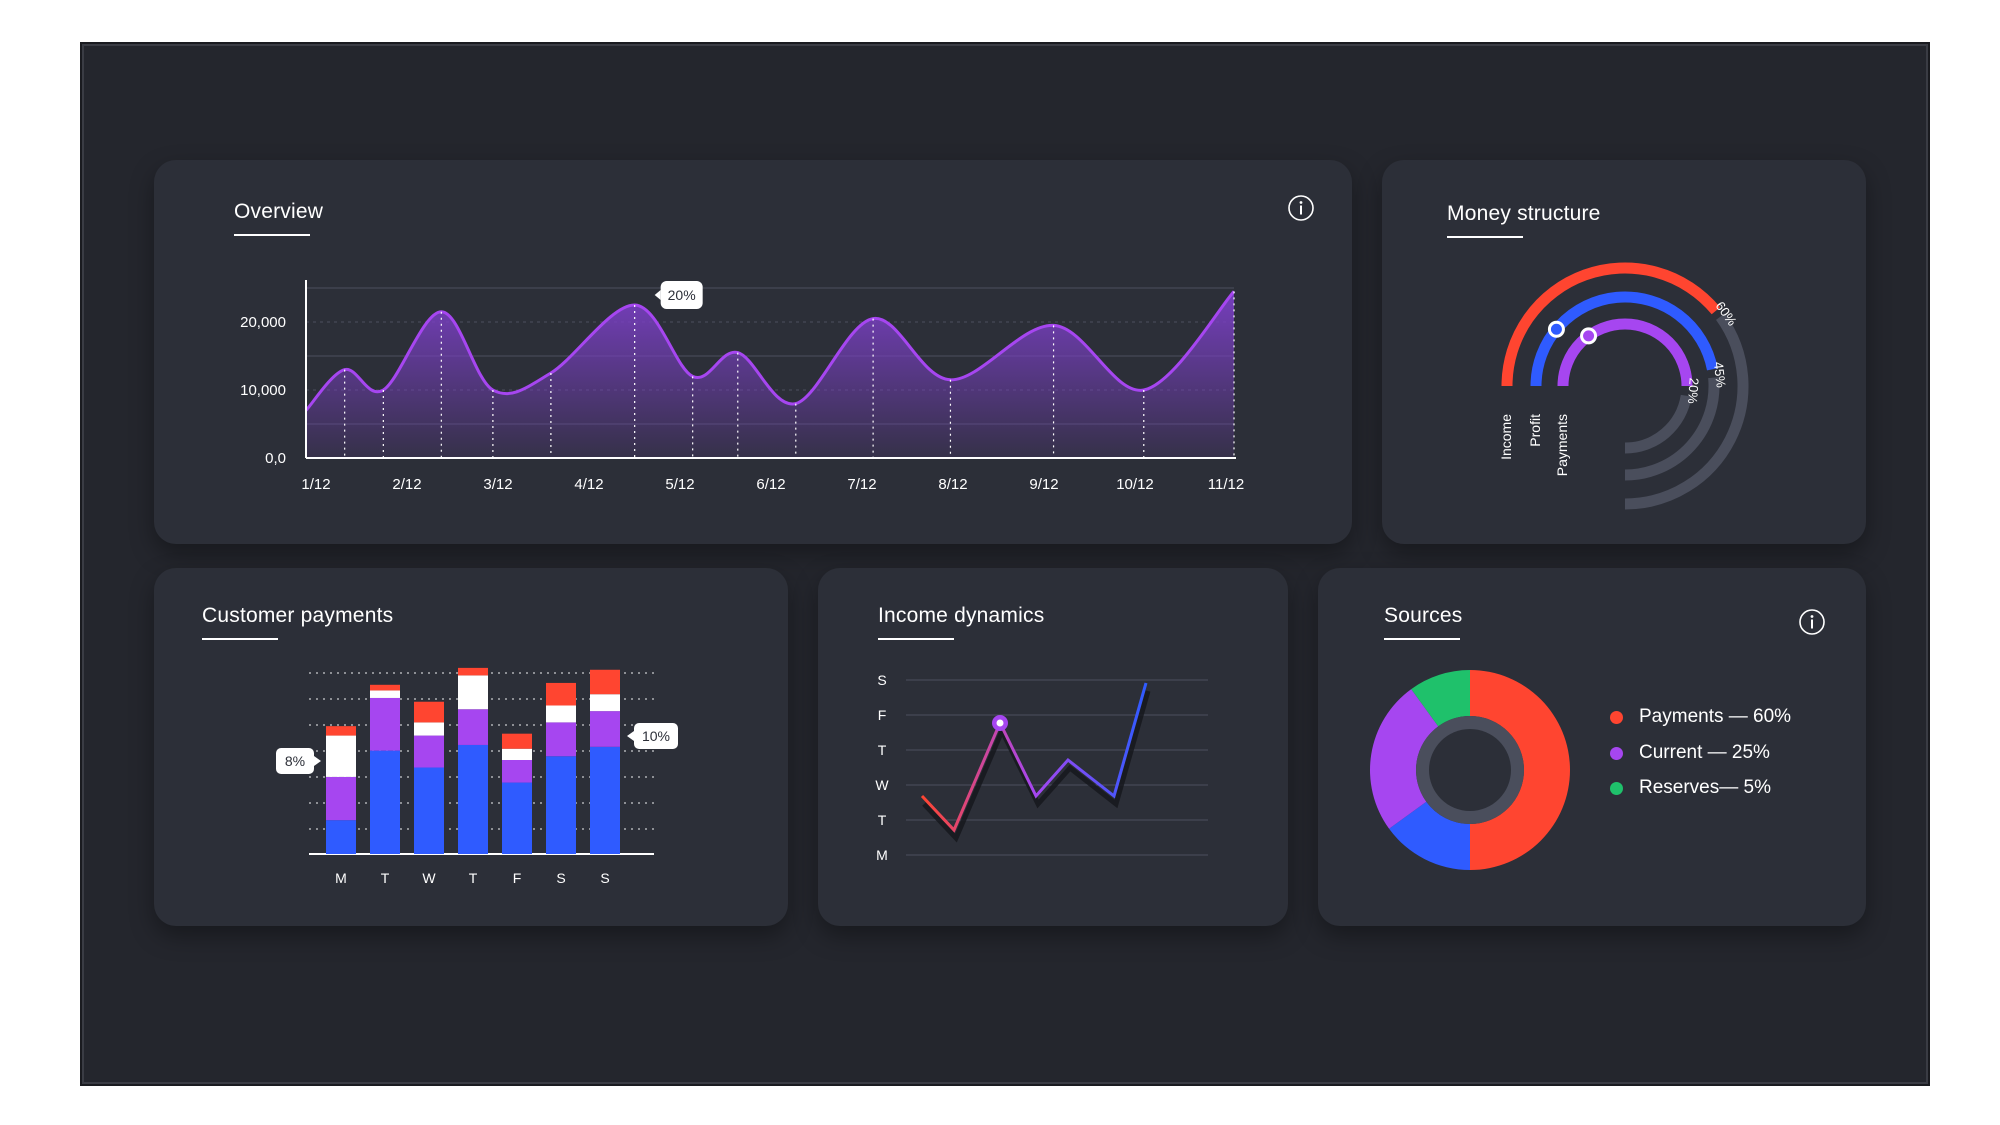  Describe the element at coordinates (279, 211) in the screenshot. I see `overview-title-text: Overview` at that location.